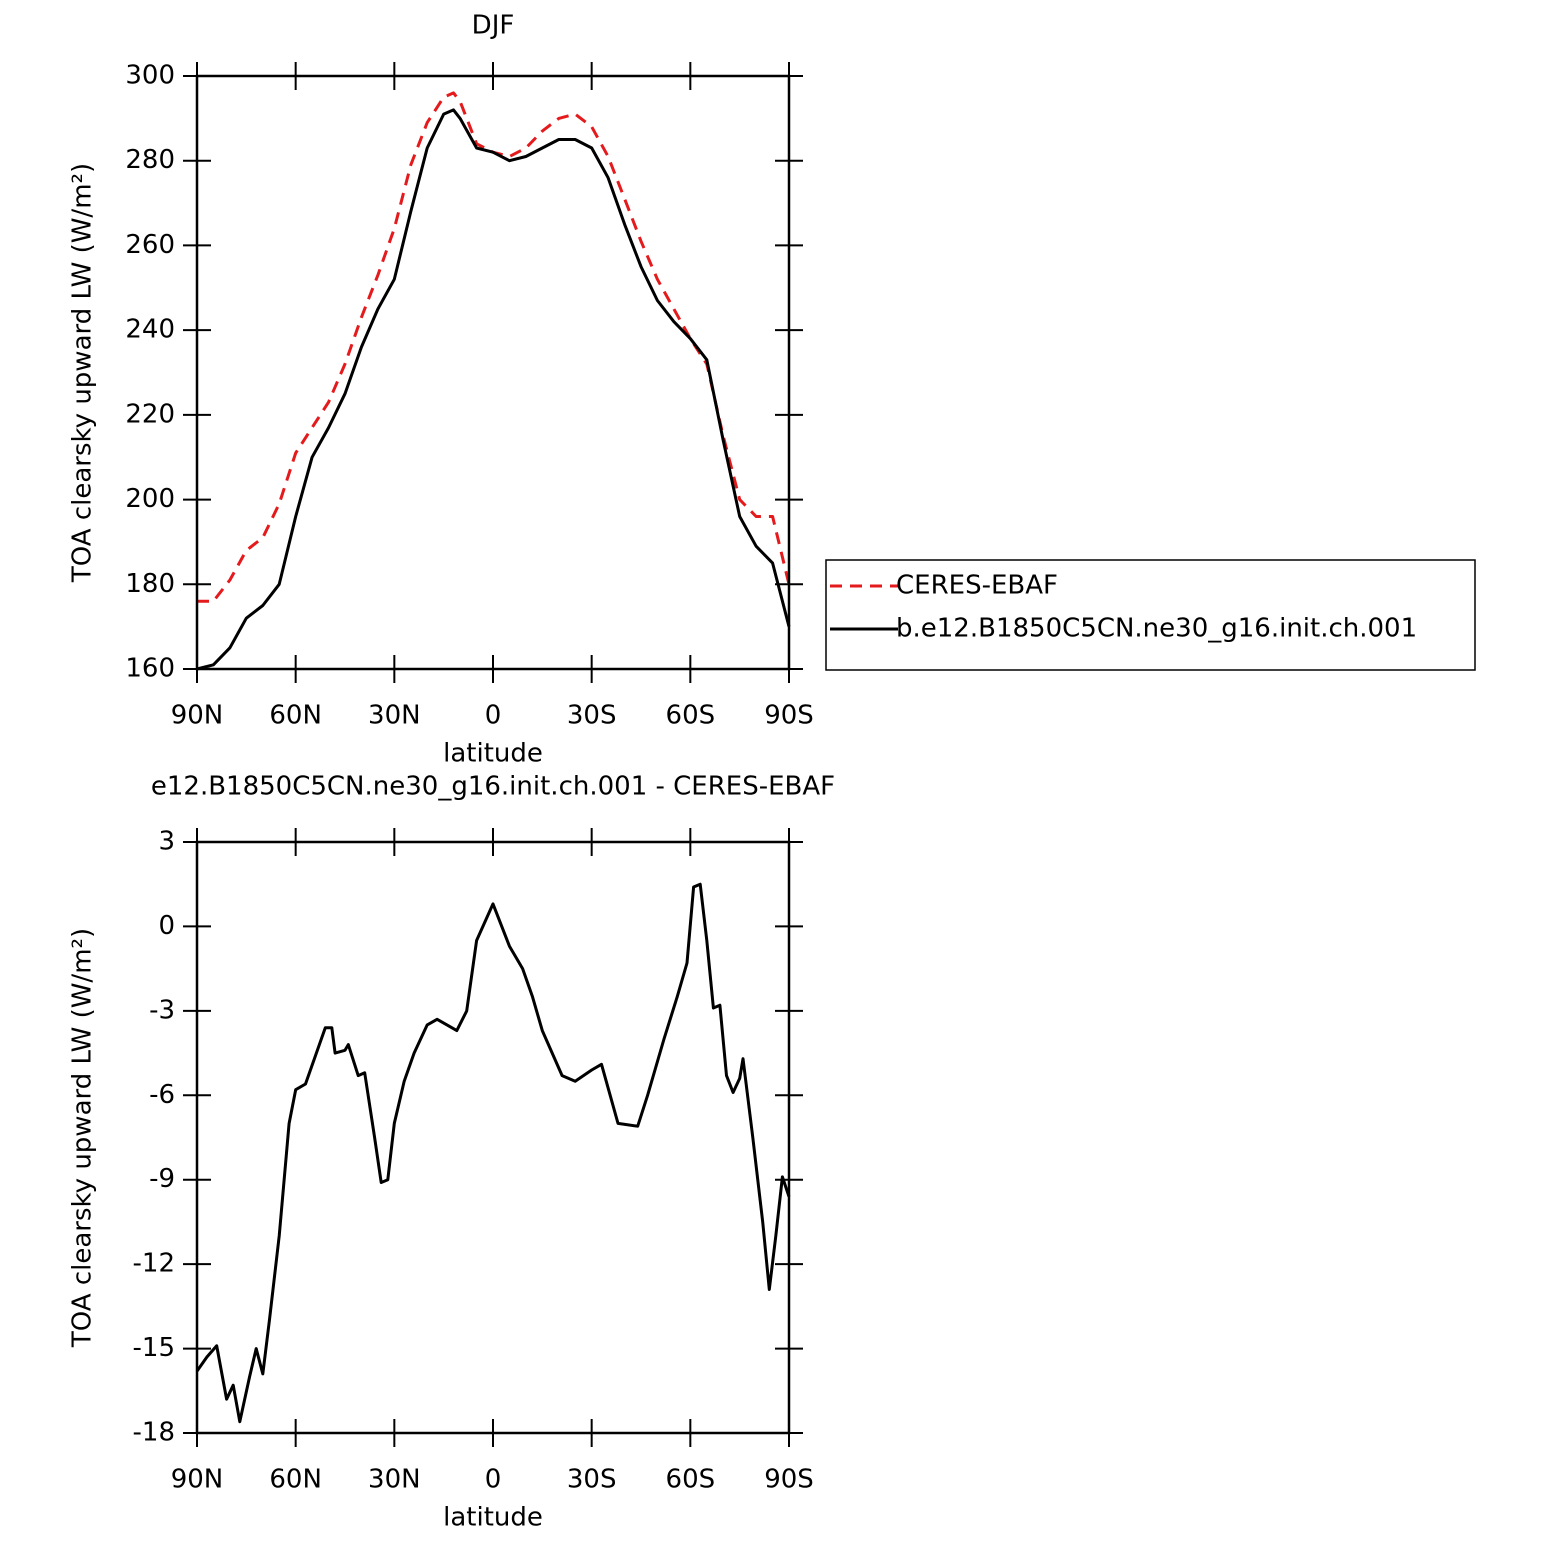 The width and height of the screenshot is (1542, 1541). Describe the element at coordinates (150, 76) in the screenshot. I see `y-tick-label: 300` at that location.